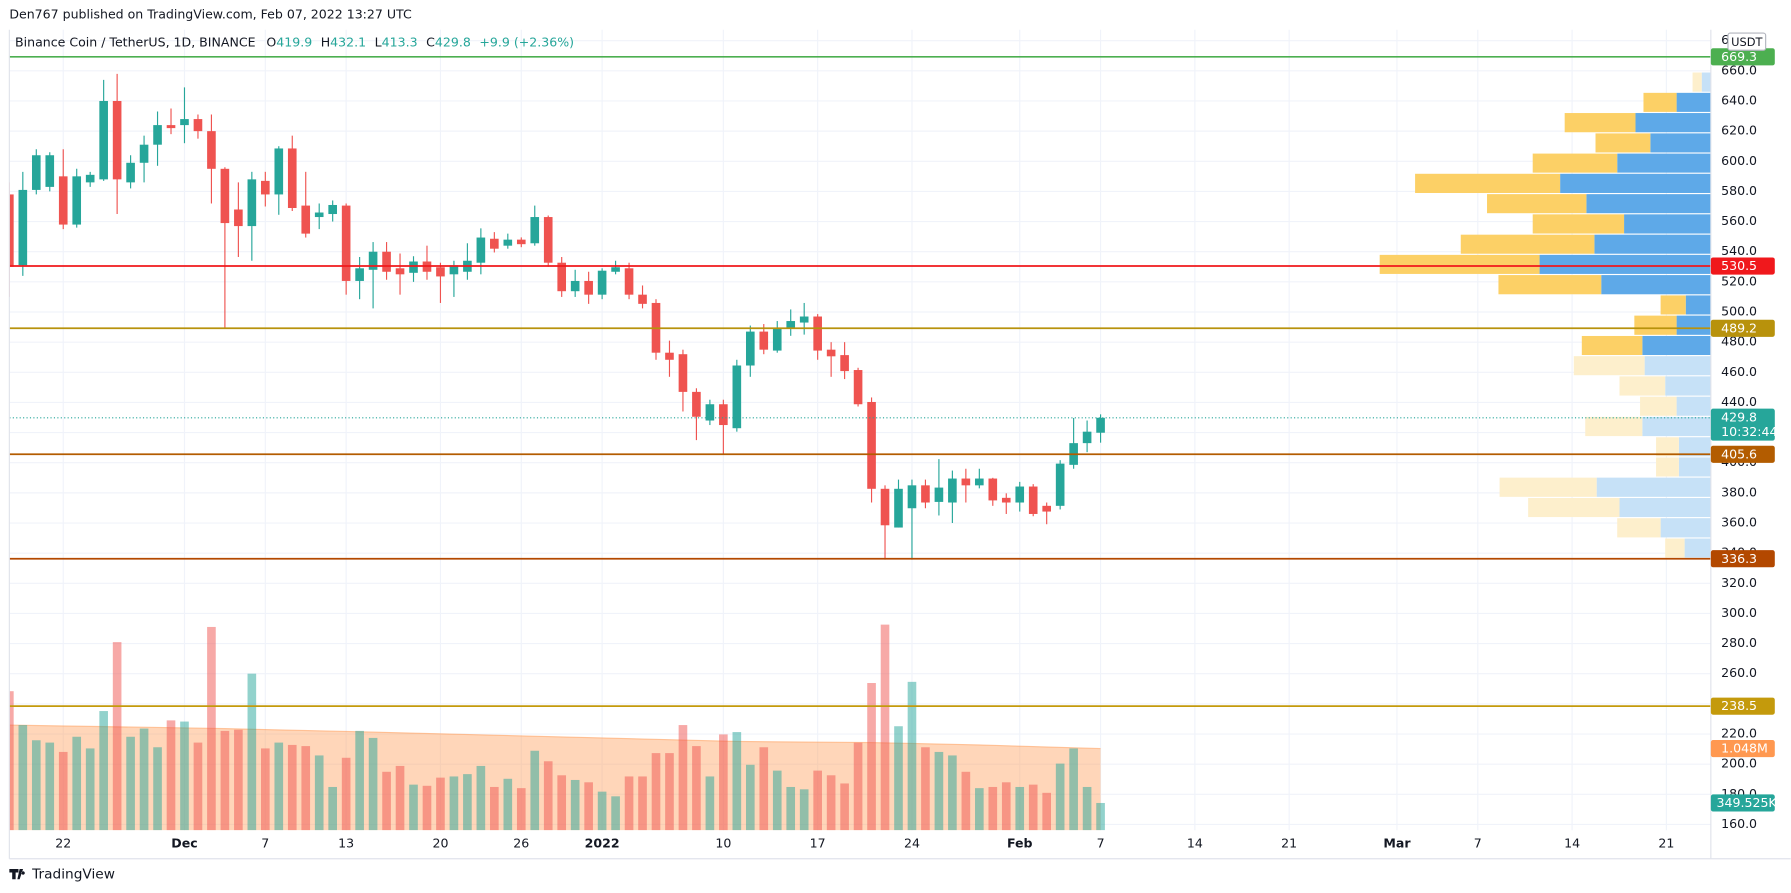  Describe the element at coordinates (818, 842) in the screenshot. I see `x-tick-label: 17` at that location.